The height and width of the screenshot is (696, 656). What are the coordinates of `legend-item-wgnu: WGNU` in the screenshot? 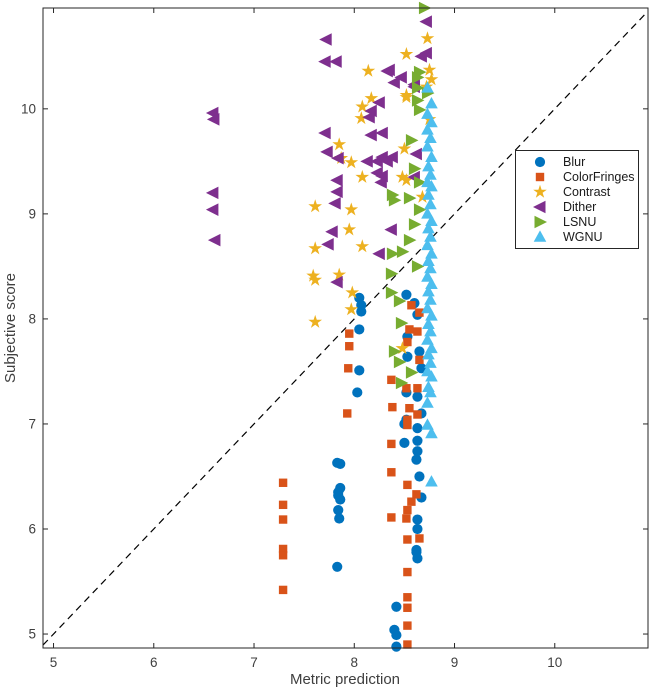 It's located at (577, 237).